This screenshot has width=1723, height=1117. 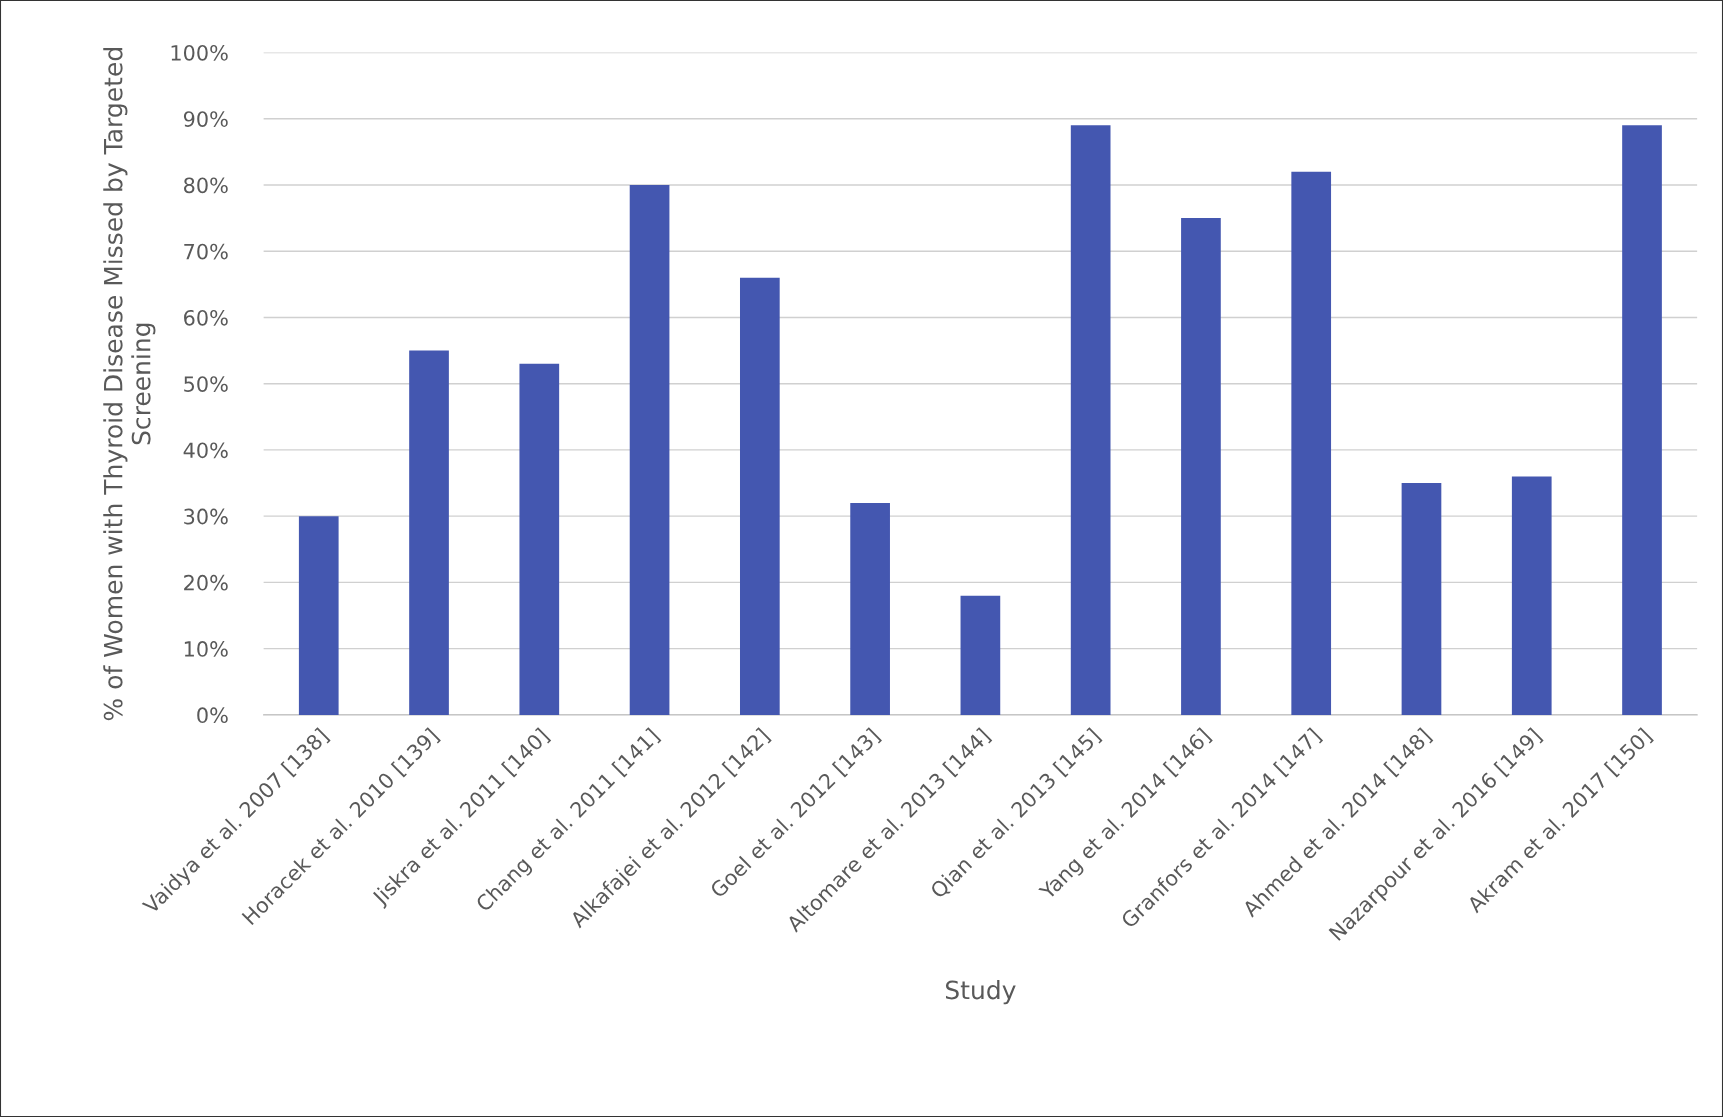 I want to click on y-tick-label: 100%, so click(x=199, y=52).